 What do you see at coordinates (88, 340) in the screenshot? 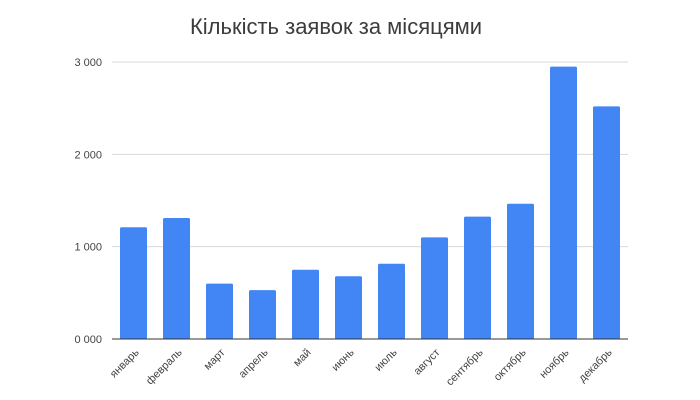
I see `y-tick-label: 0 000` at bounding box center [88, 340].